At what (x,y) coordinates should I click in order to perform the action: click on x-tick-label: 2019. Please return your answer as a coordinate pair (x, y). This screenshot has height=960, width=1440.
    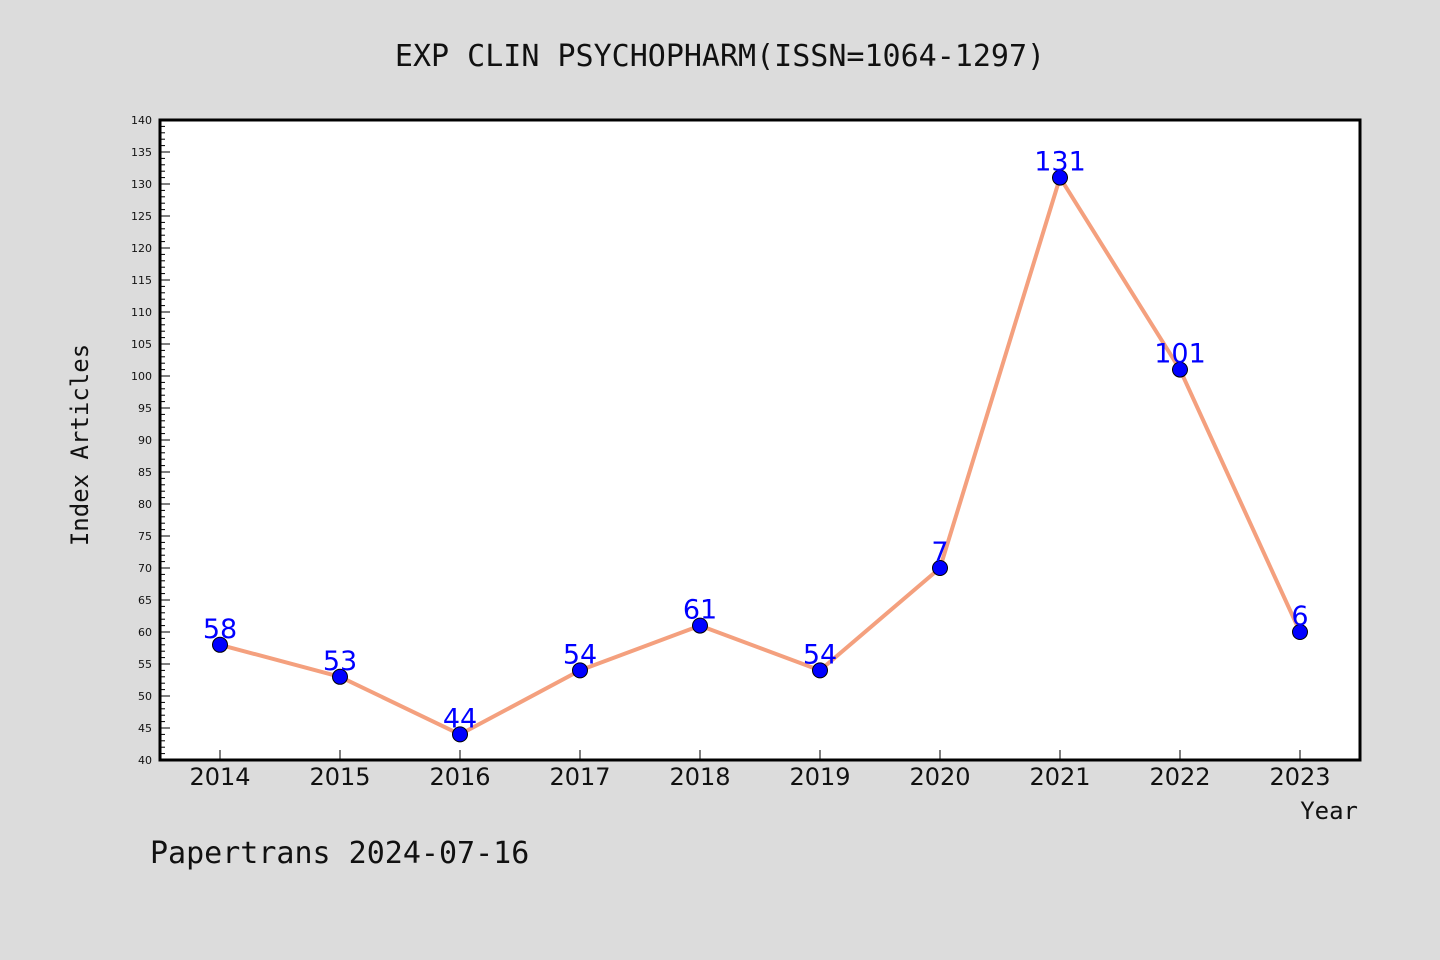
    Looking at the image, I should click on (819, 777).